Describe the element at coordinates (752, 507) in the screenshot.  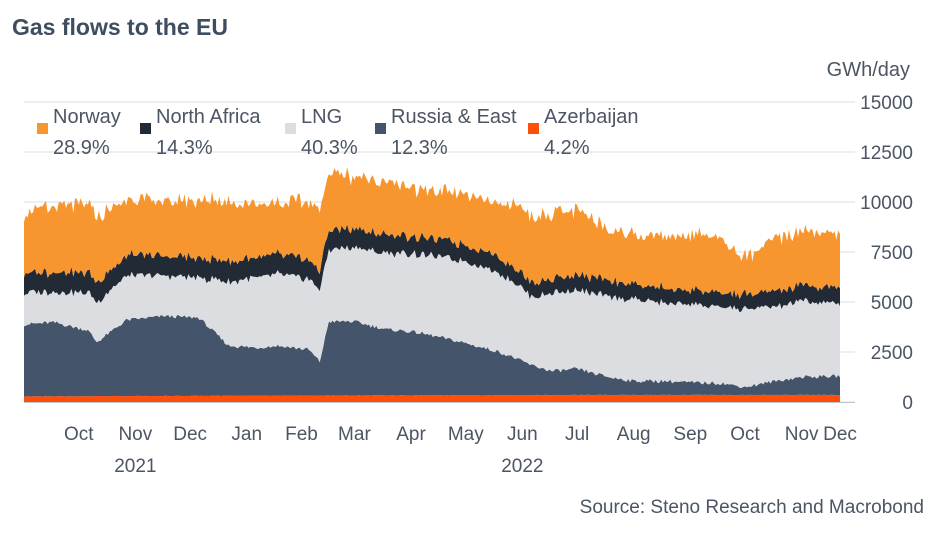
I see `source-note: Source: Steno Research and Macrobond` at that location.